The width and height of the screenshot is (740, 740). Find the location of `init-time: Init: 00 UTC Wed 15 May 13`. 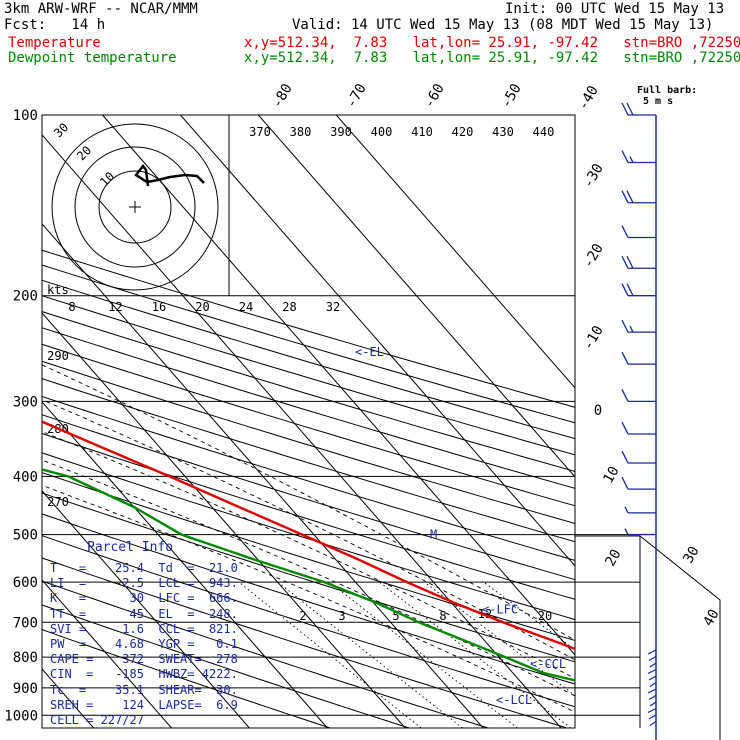

init-time: Init: 00 UTC Wed 15 May 13 is located at coordinates (615, 9).